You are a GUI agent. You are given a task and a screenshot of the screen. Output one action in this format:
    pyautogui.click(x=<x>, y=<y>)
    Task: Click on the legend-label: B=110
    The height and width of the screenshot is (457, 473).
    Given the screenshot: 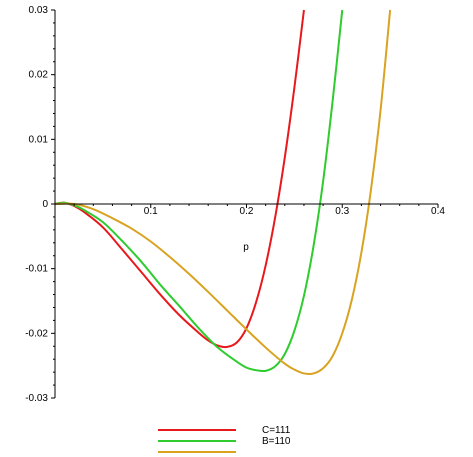 What is the action you would take?
    pyautogui.click(x=276, y=441)
    